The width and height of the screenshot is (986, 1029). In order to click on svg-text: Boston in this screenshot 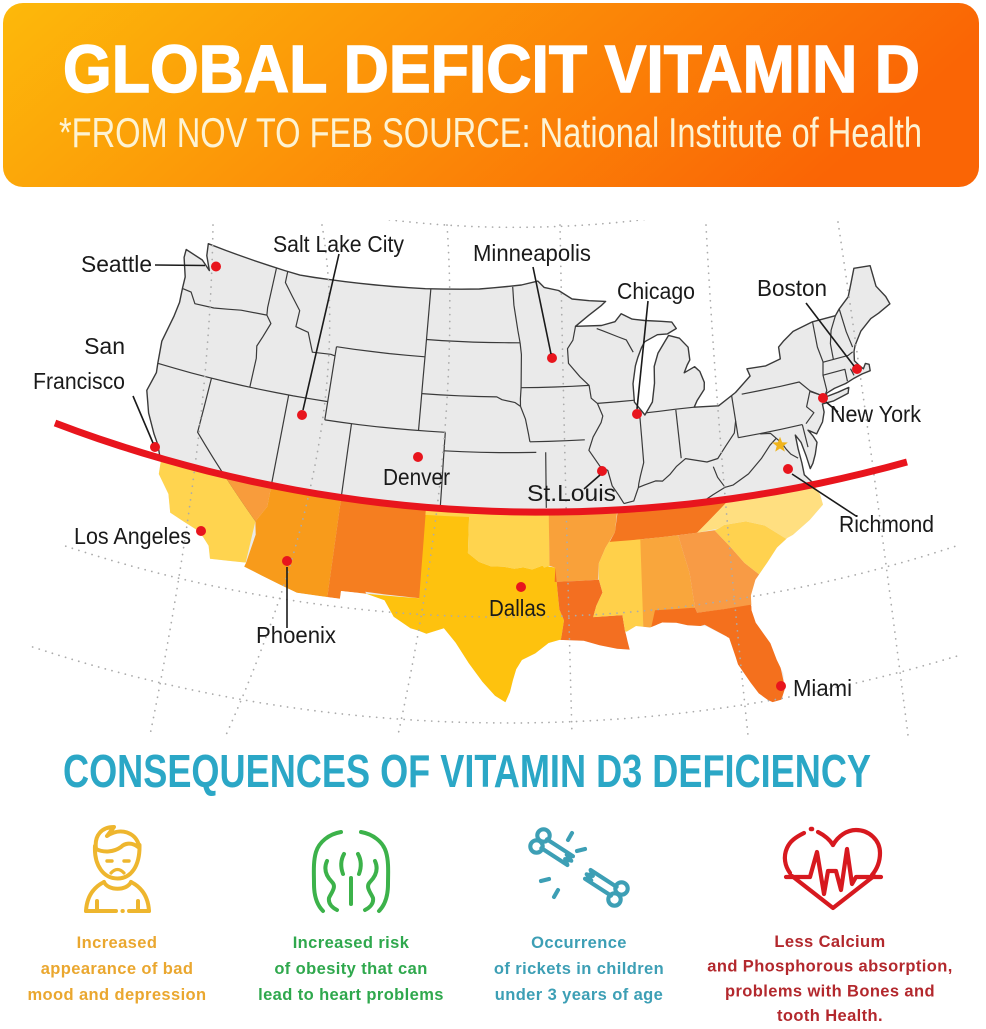, I will do `click(792, 288)`.